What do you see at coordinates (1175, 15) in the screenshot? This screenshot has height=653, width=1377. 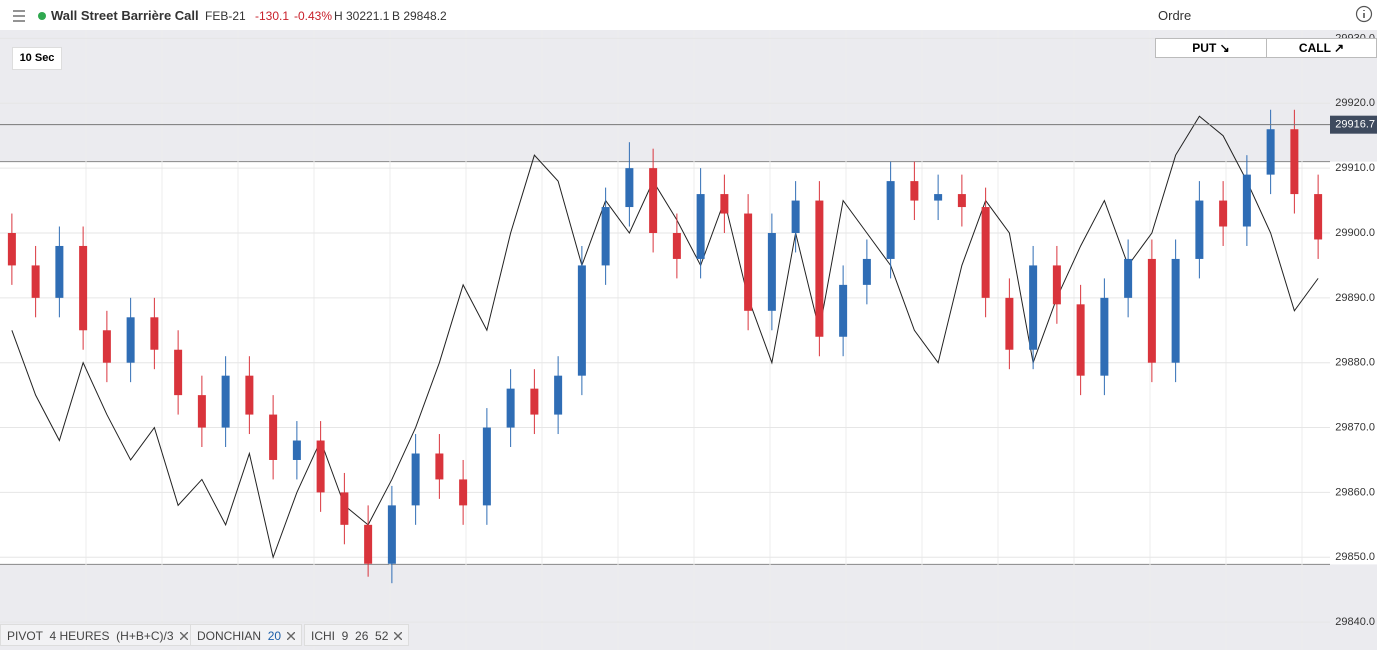 I see `order-label: Ordre` at bounding box center [1175, 15].